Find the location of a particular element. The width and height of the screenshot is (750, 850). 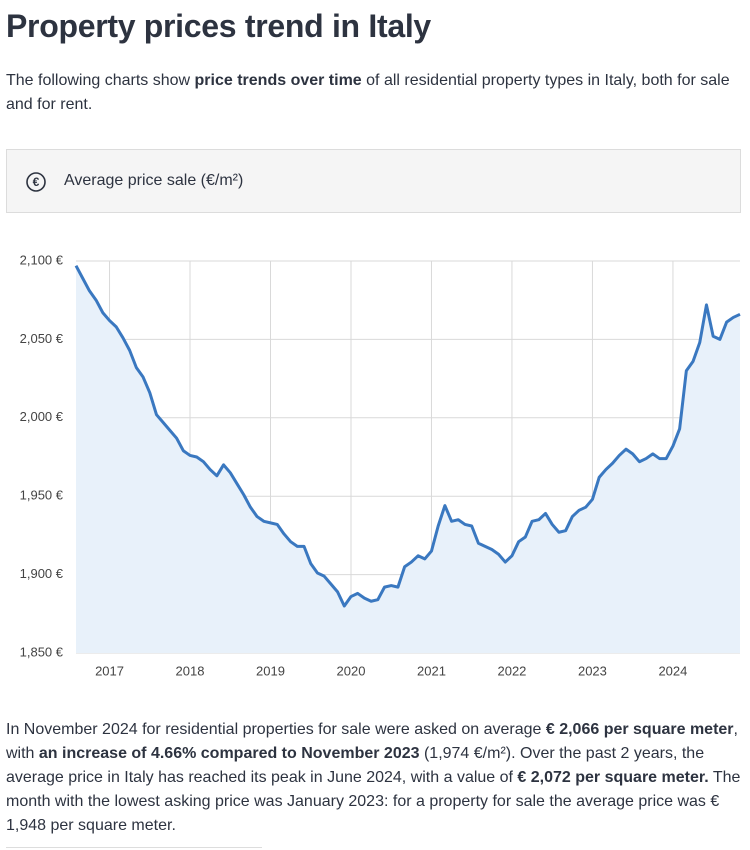

text-run: The following charts show is located at coordinates (100, 80).